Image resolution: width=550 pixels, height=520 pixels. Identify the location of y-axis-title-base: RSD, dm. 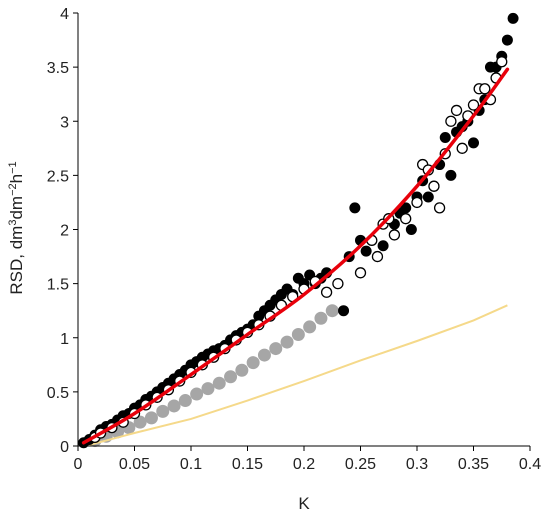
(16, 260).